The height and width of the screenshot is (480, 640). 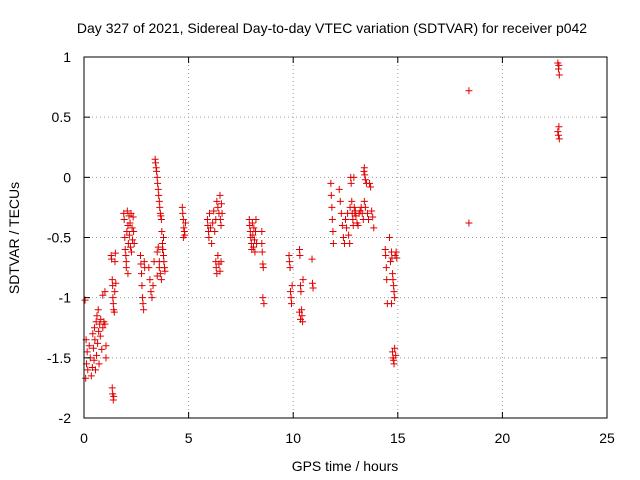 I want to click on y-tick-label: 1, so click(x=67, y=57).